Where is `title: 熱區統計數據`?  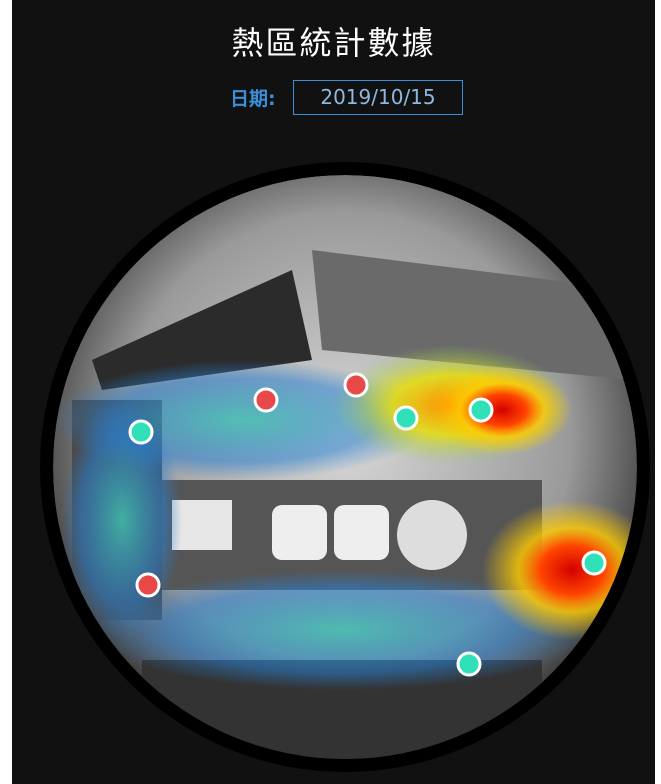
title: 熱區統計數據 is located at coordinates (333, 43).